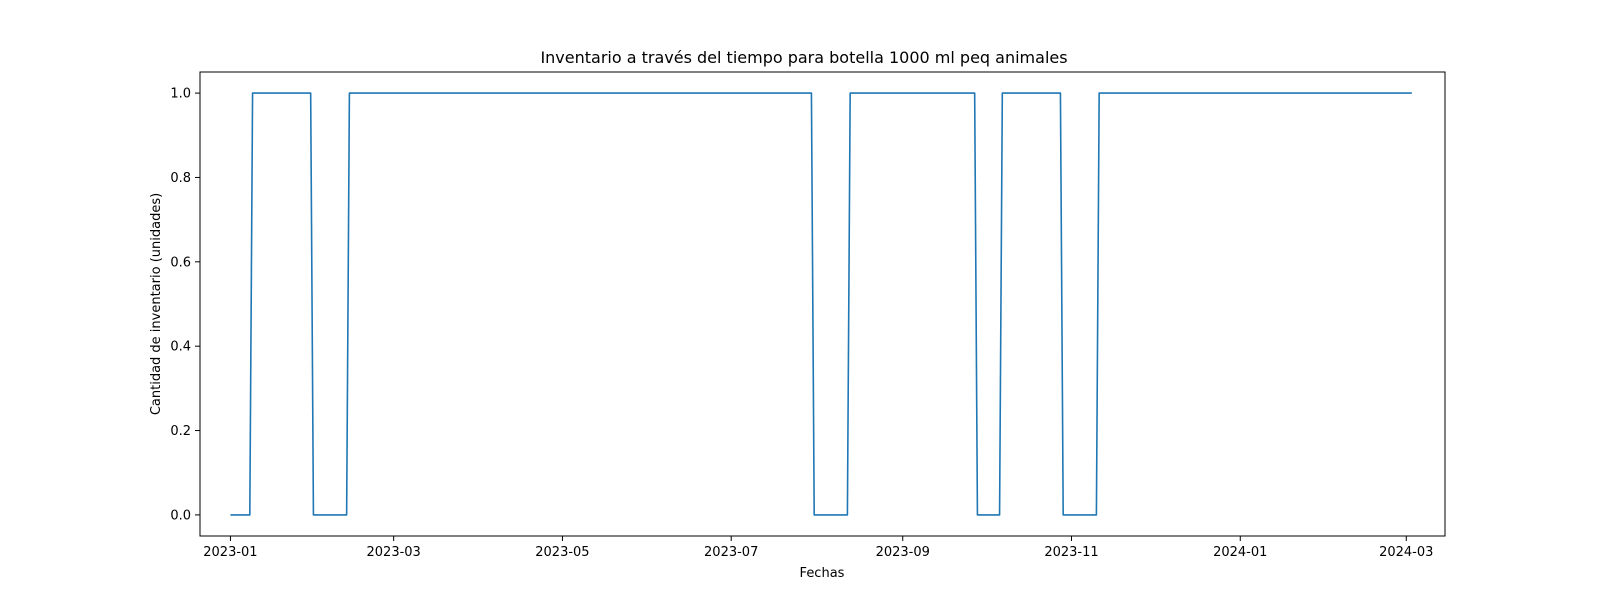  I want to click on x-tick-label: 2023-05, so click(562, 552).